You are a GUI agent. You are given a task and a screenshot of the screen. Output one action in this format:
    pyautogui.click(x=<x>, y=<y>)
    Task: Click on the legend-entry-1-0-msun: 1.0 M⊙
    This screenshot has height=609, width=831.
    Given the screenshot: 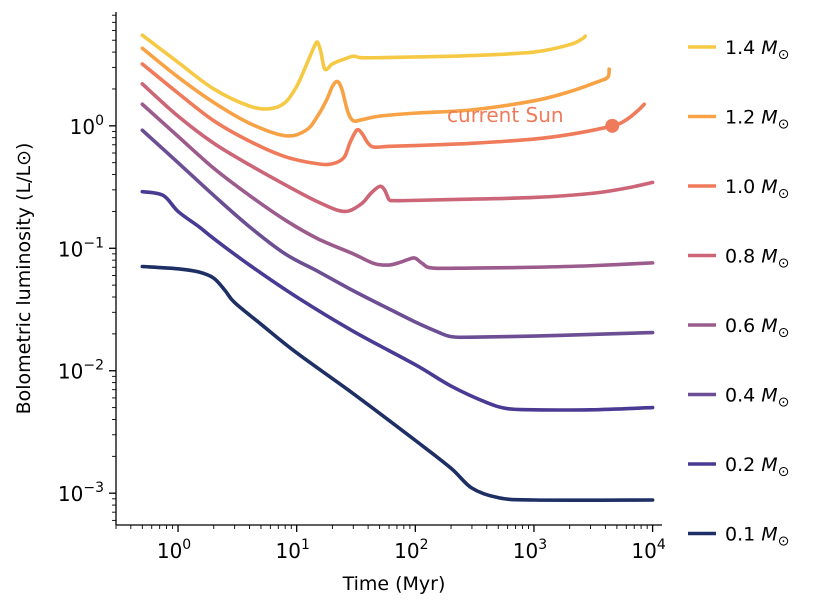 What is the action you would take?
    pyautogui.click(x=738, y=189)
    